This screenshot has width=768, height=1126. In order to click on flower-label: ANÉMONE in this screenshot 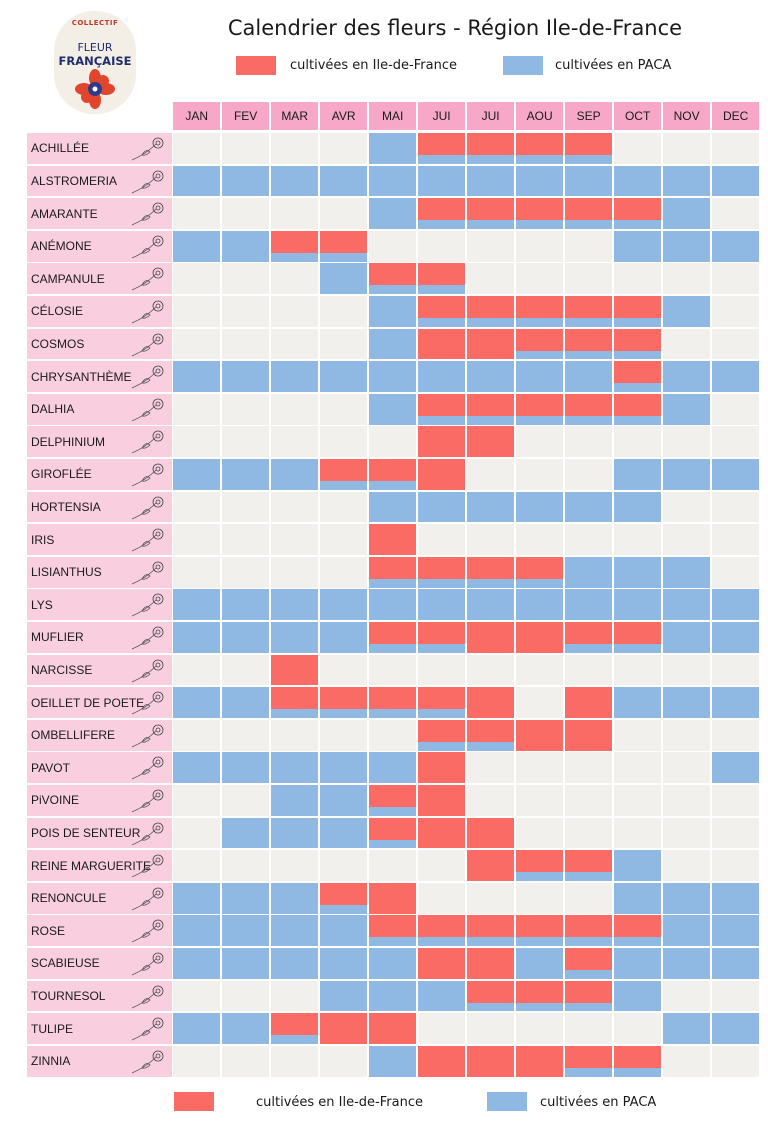, I will do `click(99, 246)`.